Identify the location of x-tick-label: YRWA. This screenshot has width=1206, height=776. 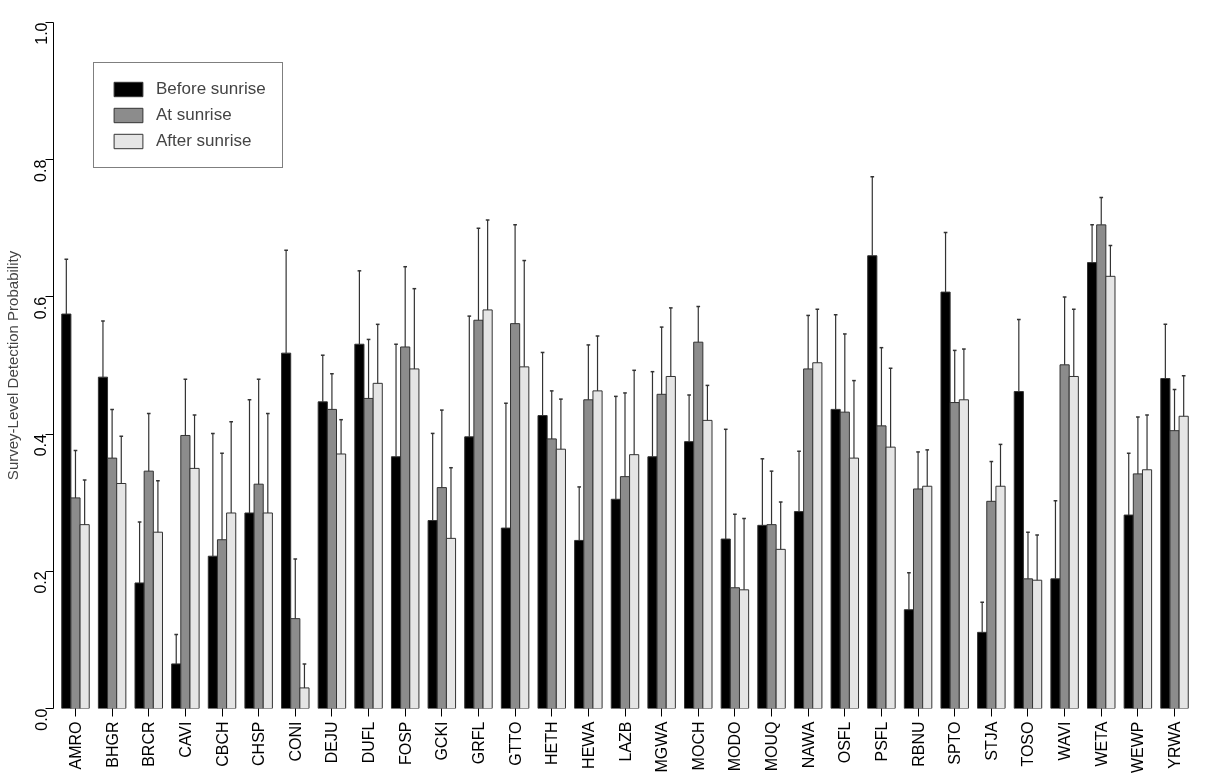
(1175, 745).